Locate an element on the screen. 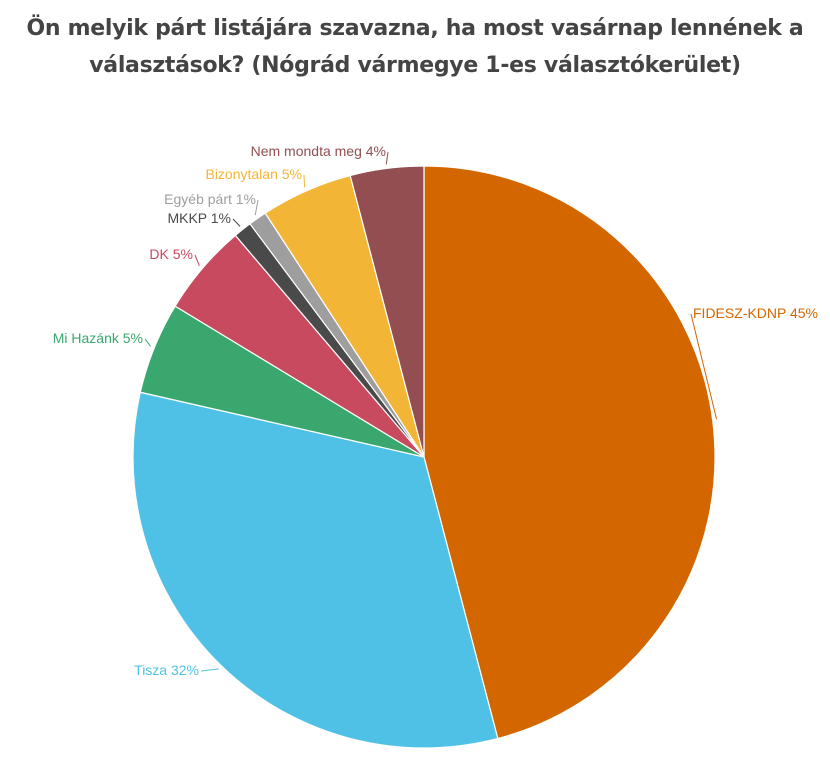  slice-label: Egyéb párt 1% is located at coordinates (210, 199).